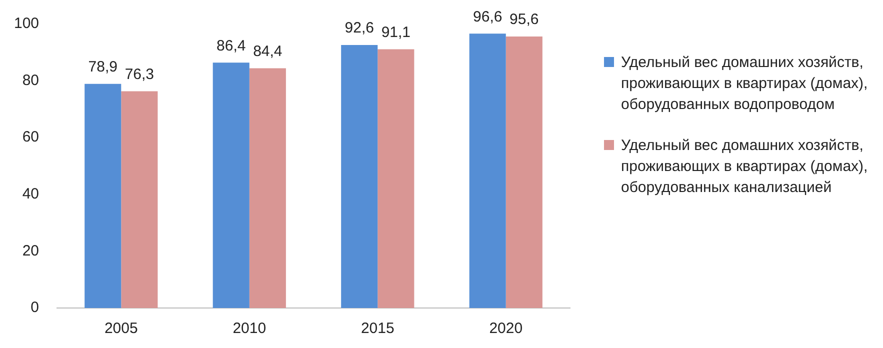 This screenshot has height=348, width=883. I want to click on x-tick-label: 2020, so click(506, 329).